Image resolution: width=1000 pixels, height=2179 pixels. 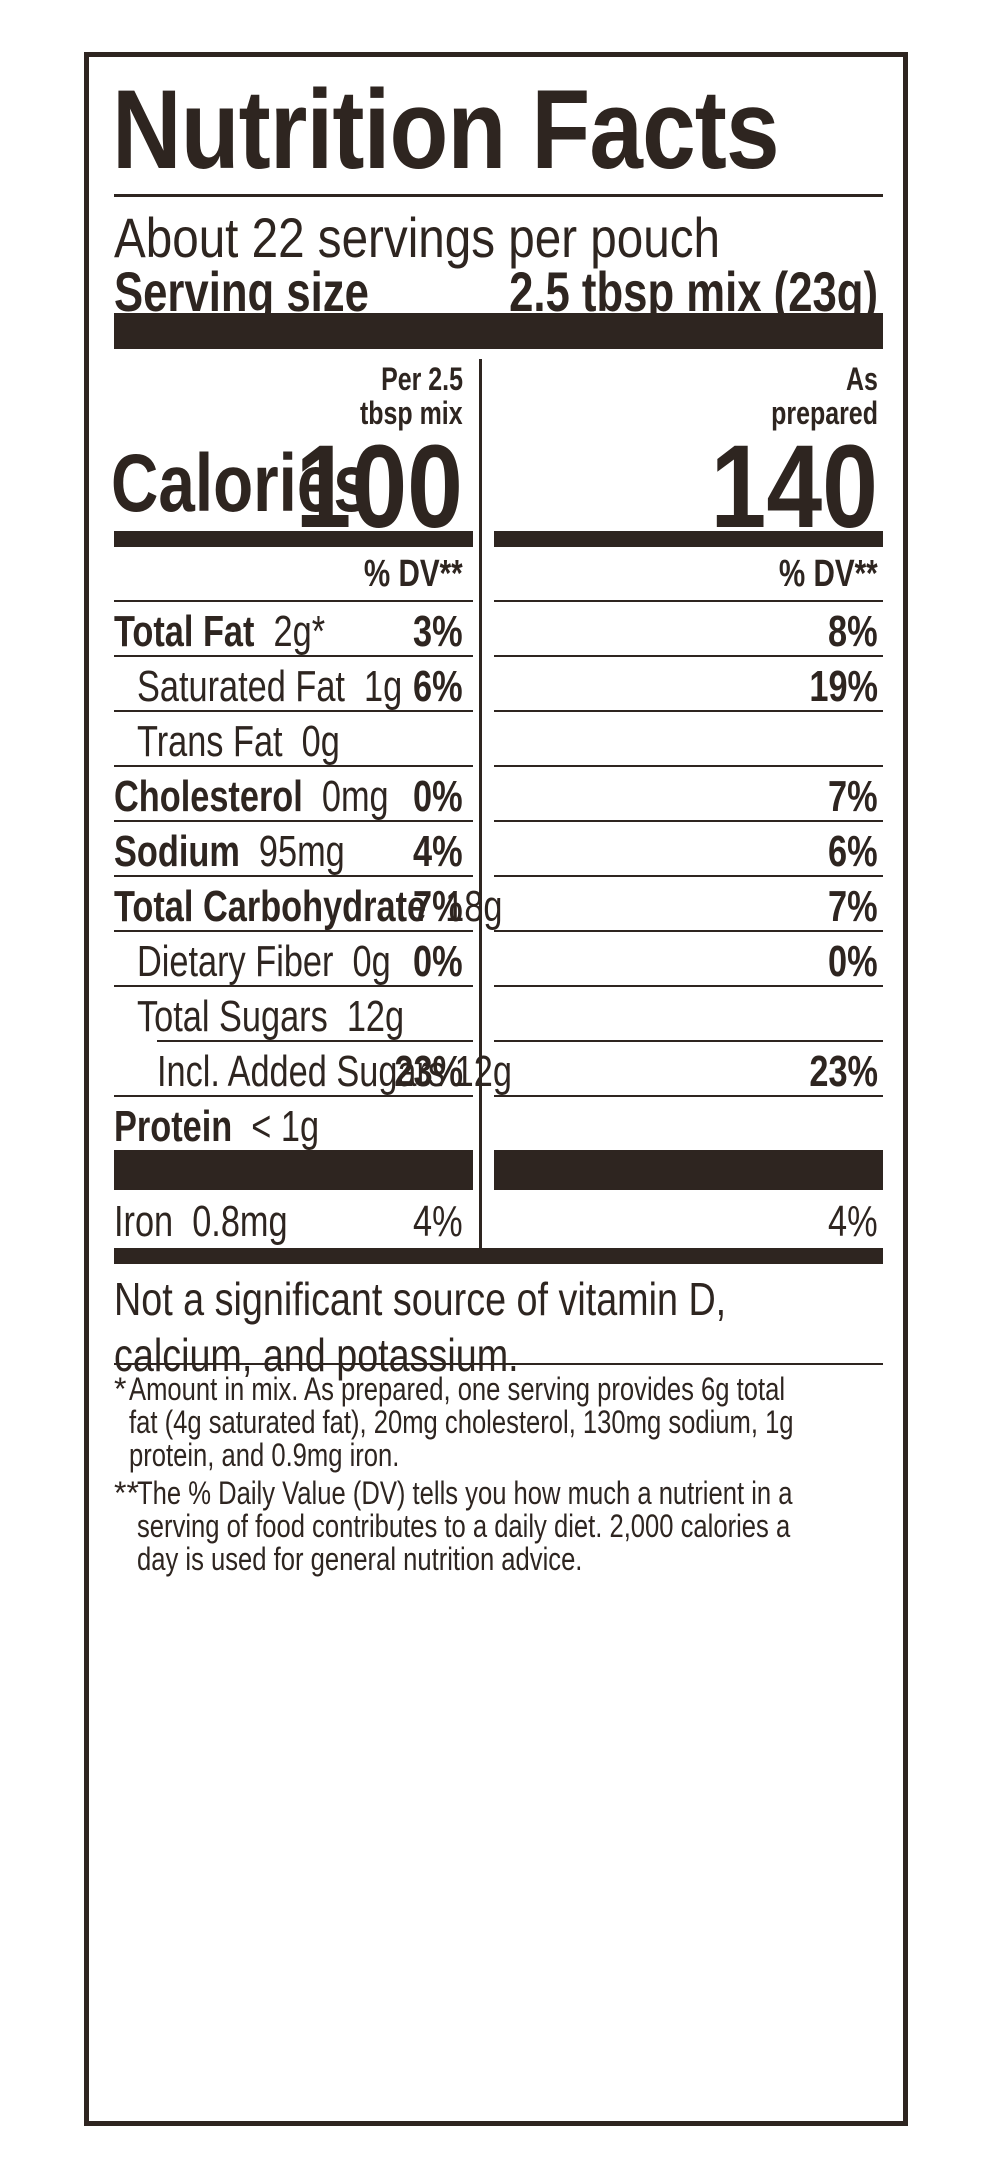 I want to click on nutrient-row-added-sugars: Incl. Added Sugars 12g, so click(x=384, y=1072).